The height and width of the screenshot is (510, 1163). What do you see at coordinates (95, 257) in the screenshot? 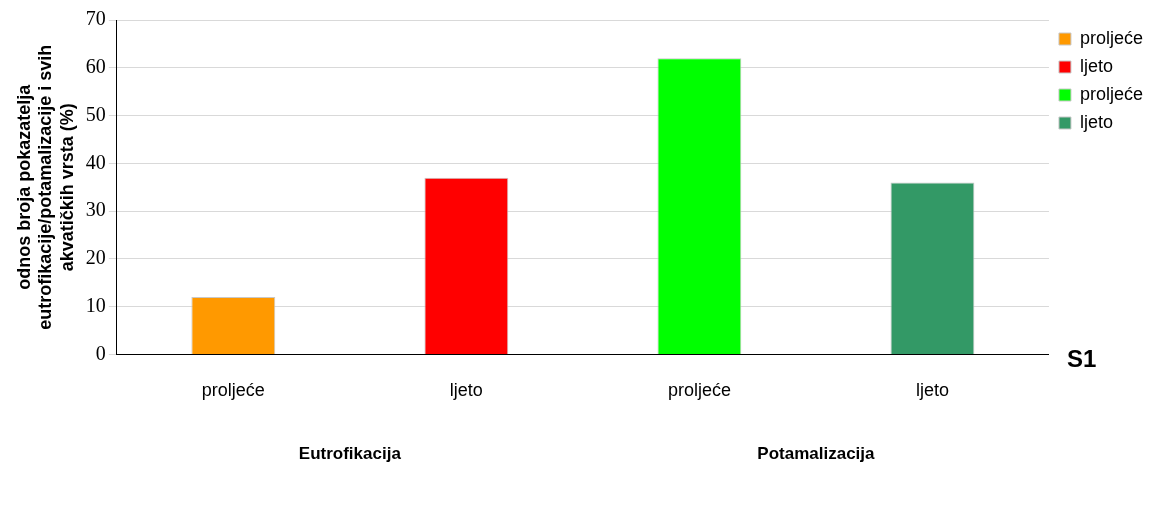
I see `y-tick-label: 20` at bounding box center [95, 257].